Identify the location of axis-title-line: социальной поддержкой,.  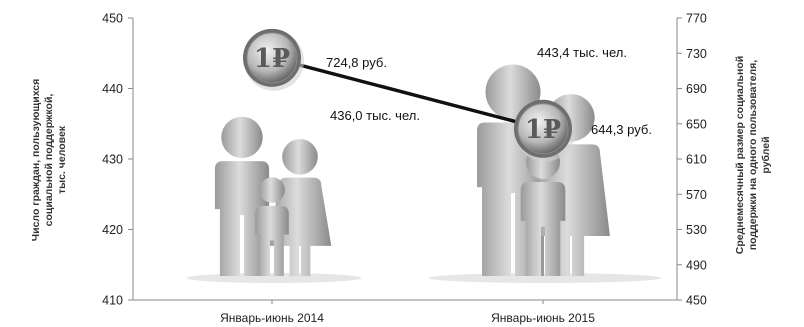
(49, 160).